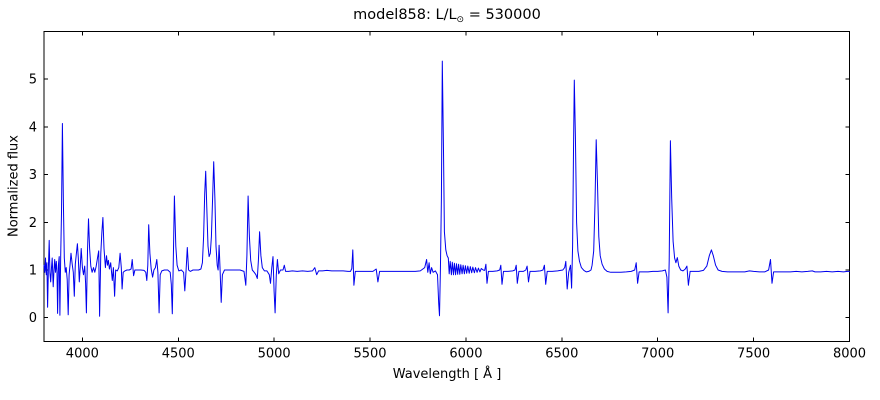 The height and width of the screenshot is (400, 880). I want to click on x-tick-label: 5000, so click(274, 354).